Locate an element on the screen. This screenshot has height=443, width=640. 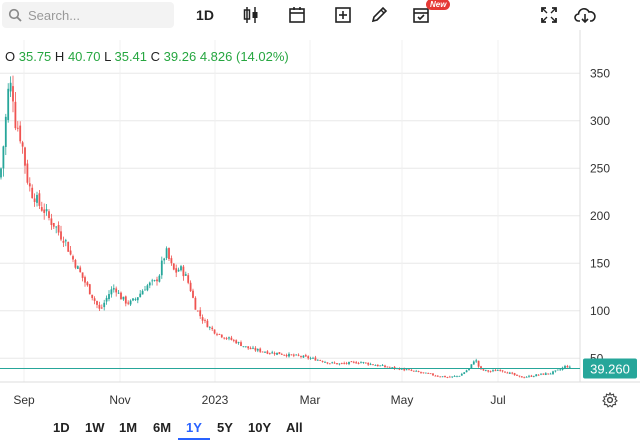
add-indicator-button is located at coordinates (343, 15).